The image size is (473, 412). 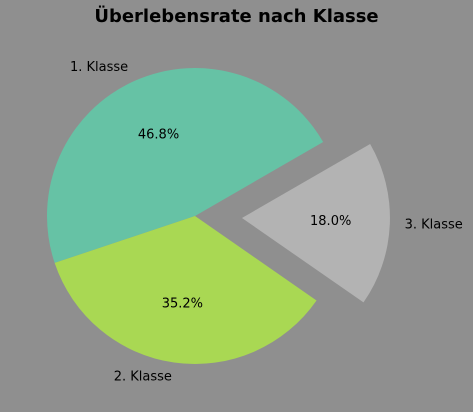 I want to click on pie-percent-label-2: 35.2%, so click(x=182, y=303).